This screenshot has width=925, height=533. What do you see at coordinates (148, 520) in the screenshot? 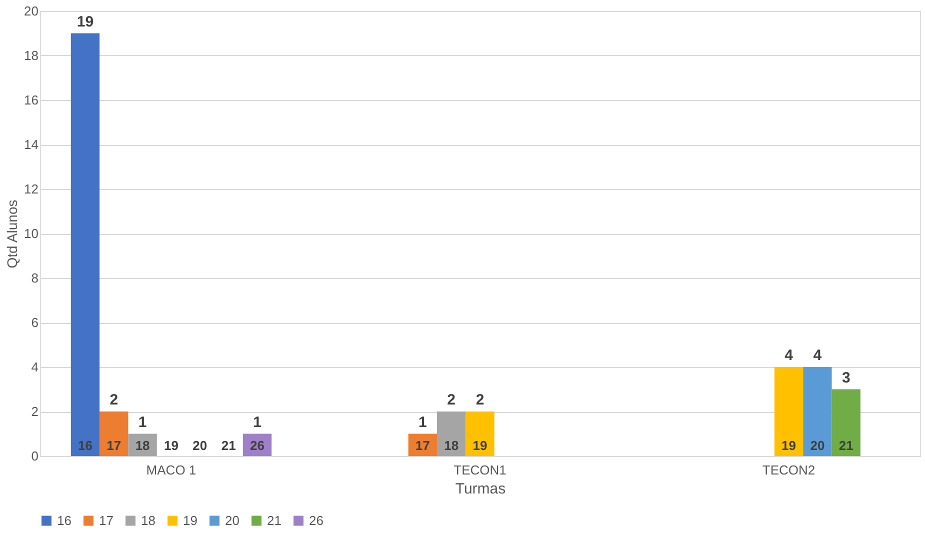
I see `legend-label: 18` at bounding box center [148, 520].